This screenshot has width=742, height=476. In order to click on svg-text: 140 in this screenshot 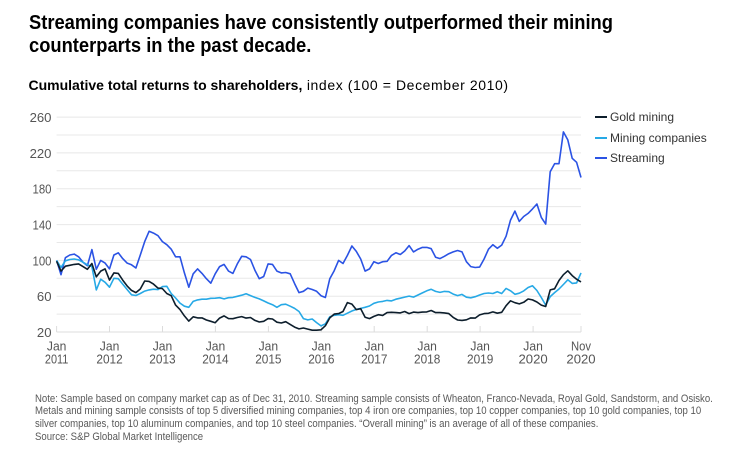, I will do `click(42, 225)`.